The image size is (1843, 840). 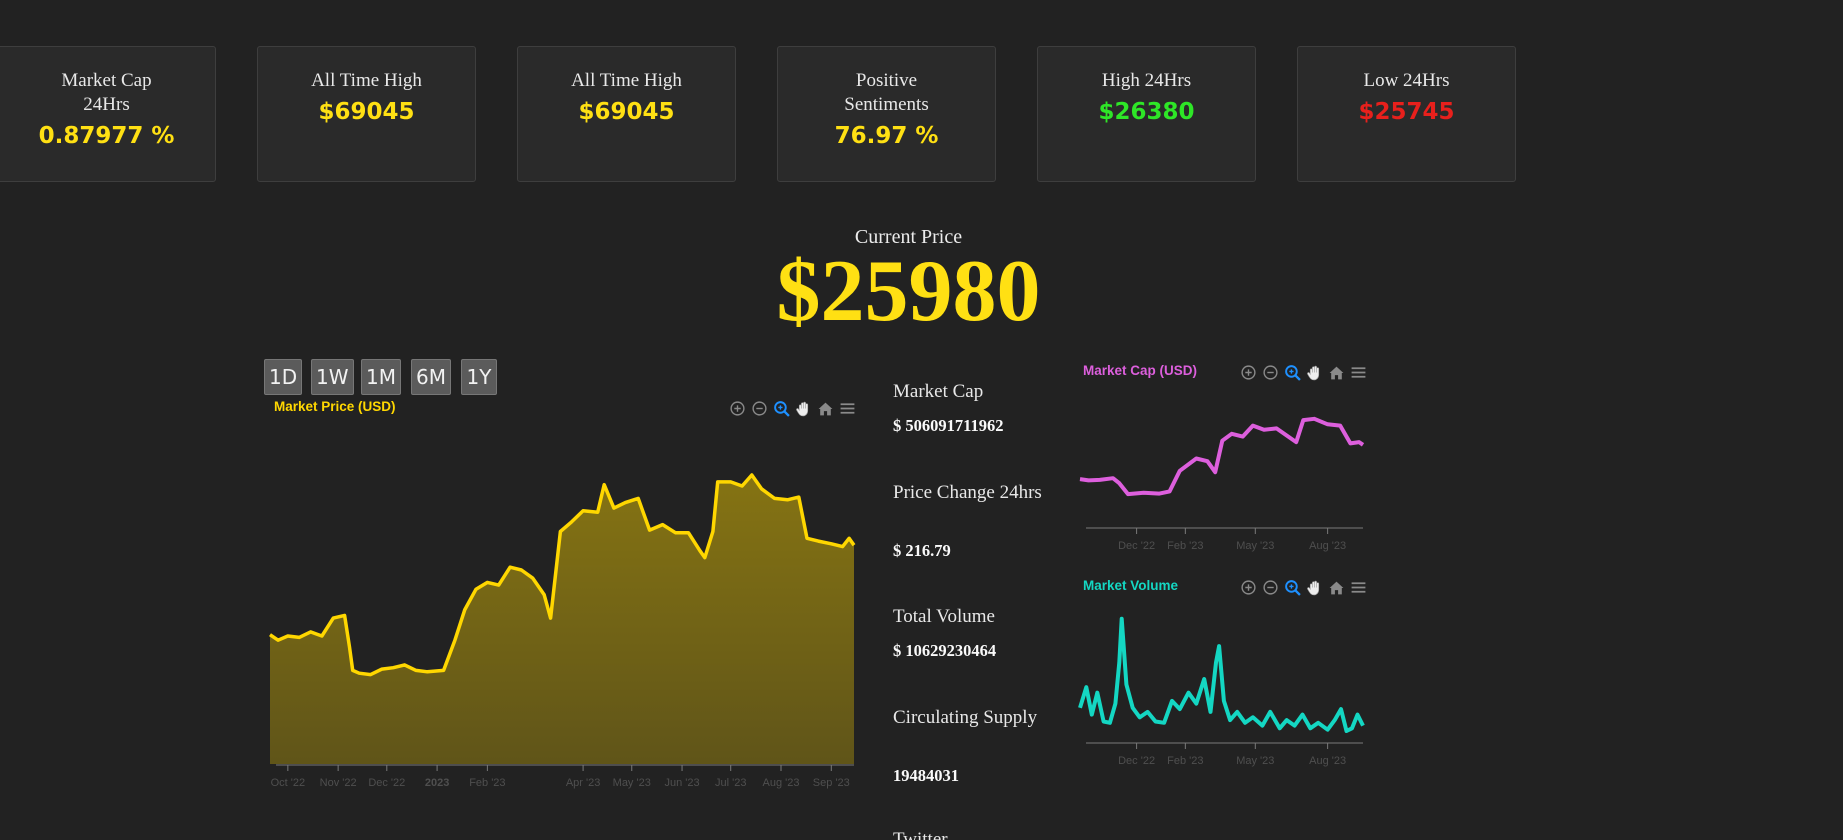 I want to click on market-volume-chart-title: Market Volume, so click(x=1131, y=585).